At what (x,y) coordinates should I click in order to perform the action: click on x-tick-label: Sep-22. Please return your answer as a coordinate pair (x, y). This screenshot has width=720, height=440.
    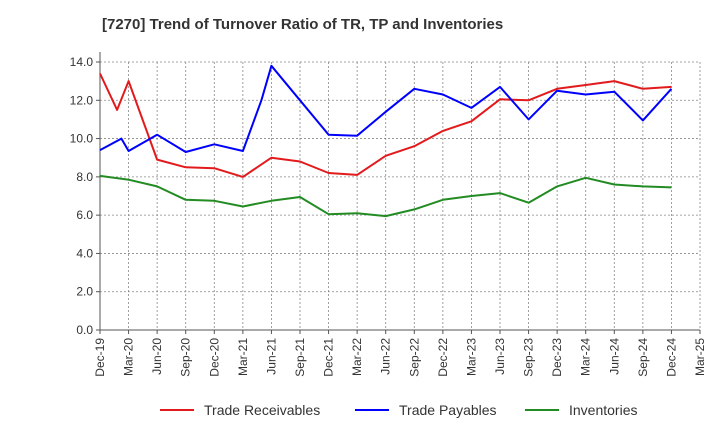
    Looking at the image, I should click on (414, 357).